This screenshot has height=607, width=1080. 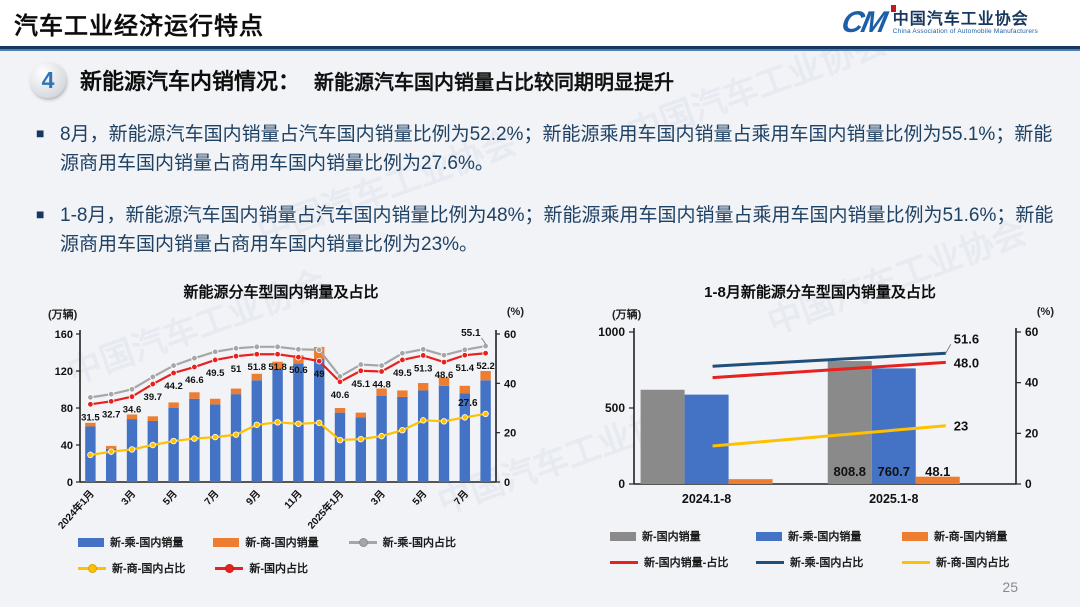 I want to click on svg-text: 80, so click(x=67, y=409).